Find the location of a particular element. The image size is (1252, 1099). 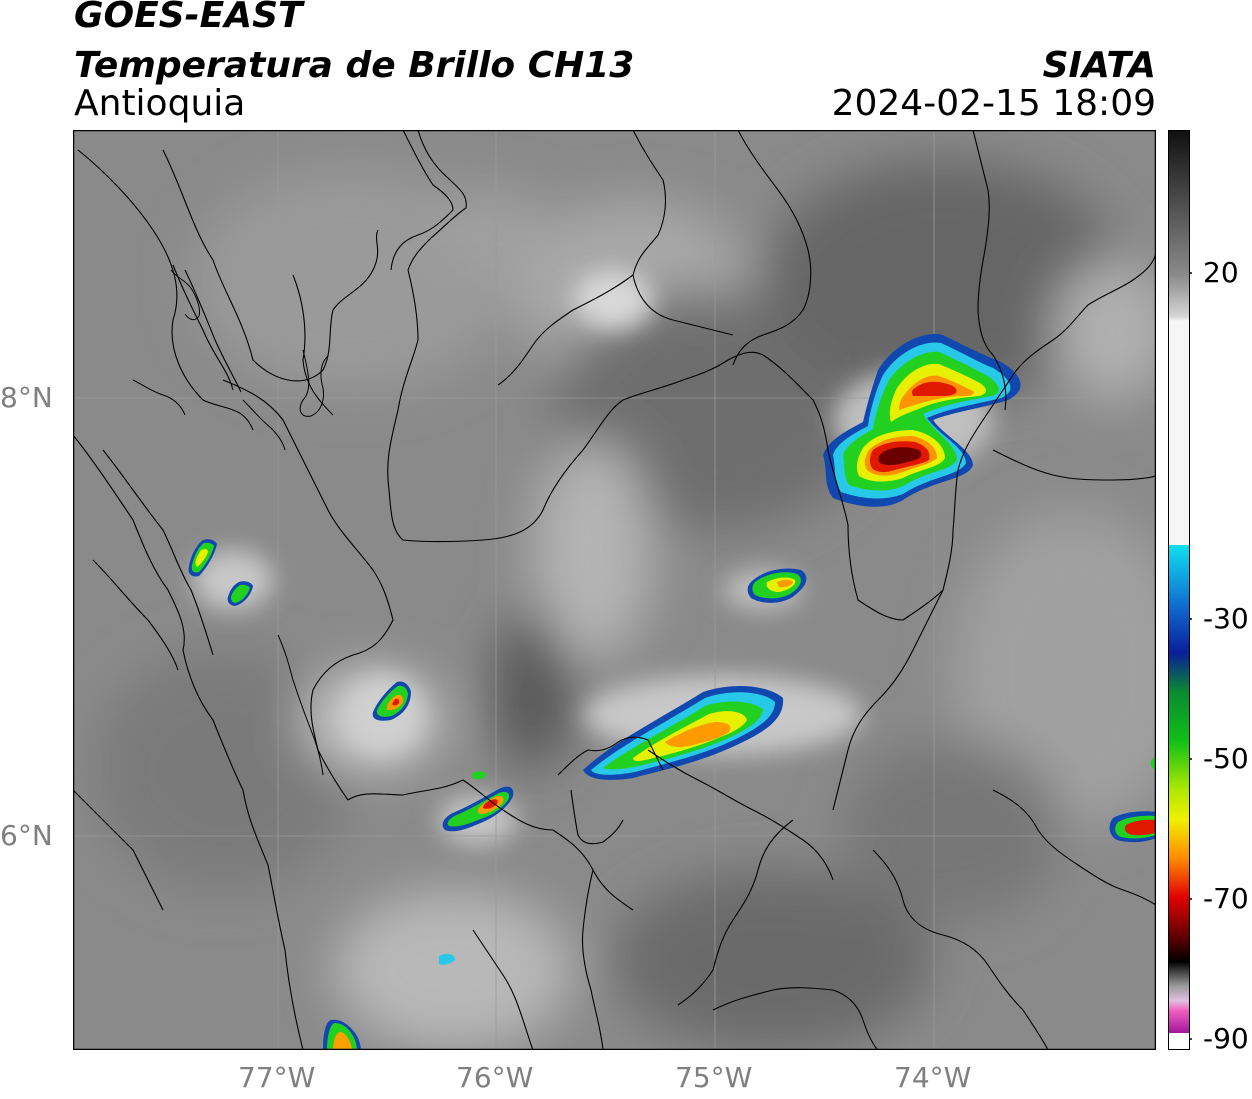

lon-label-77w: 77°W is located at coordinates (277, 1077).